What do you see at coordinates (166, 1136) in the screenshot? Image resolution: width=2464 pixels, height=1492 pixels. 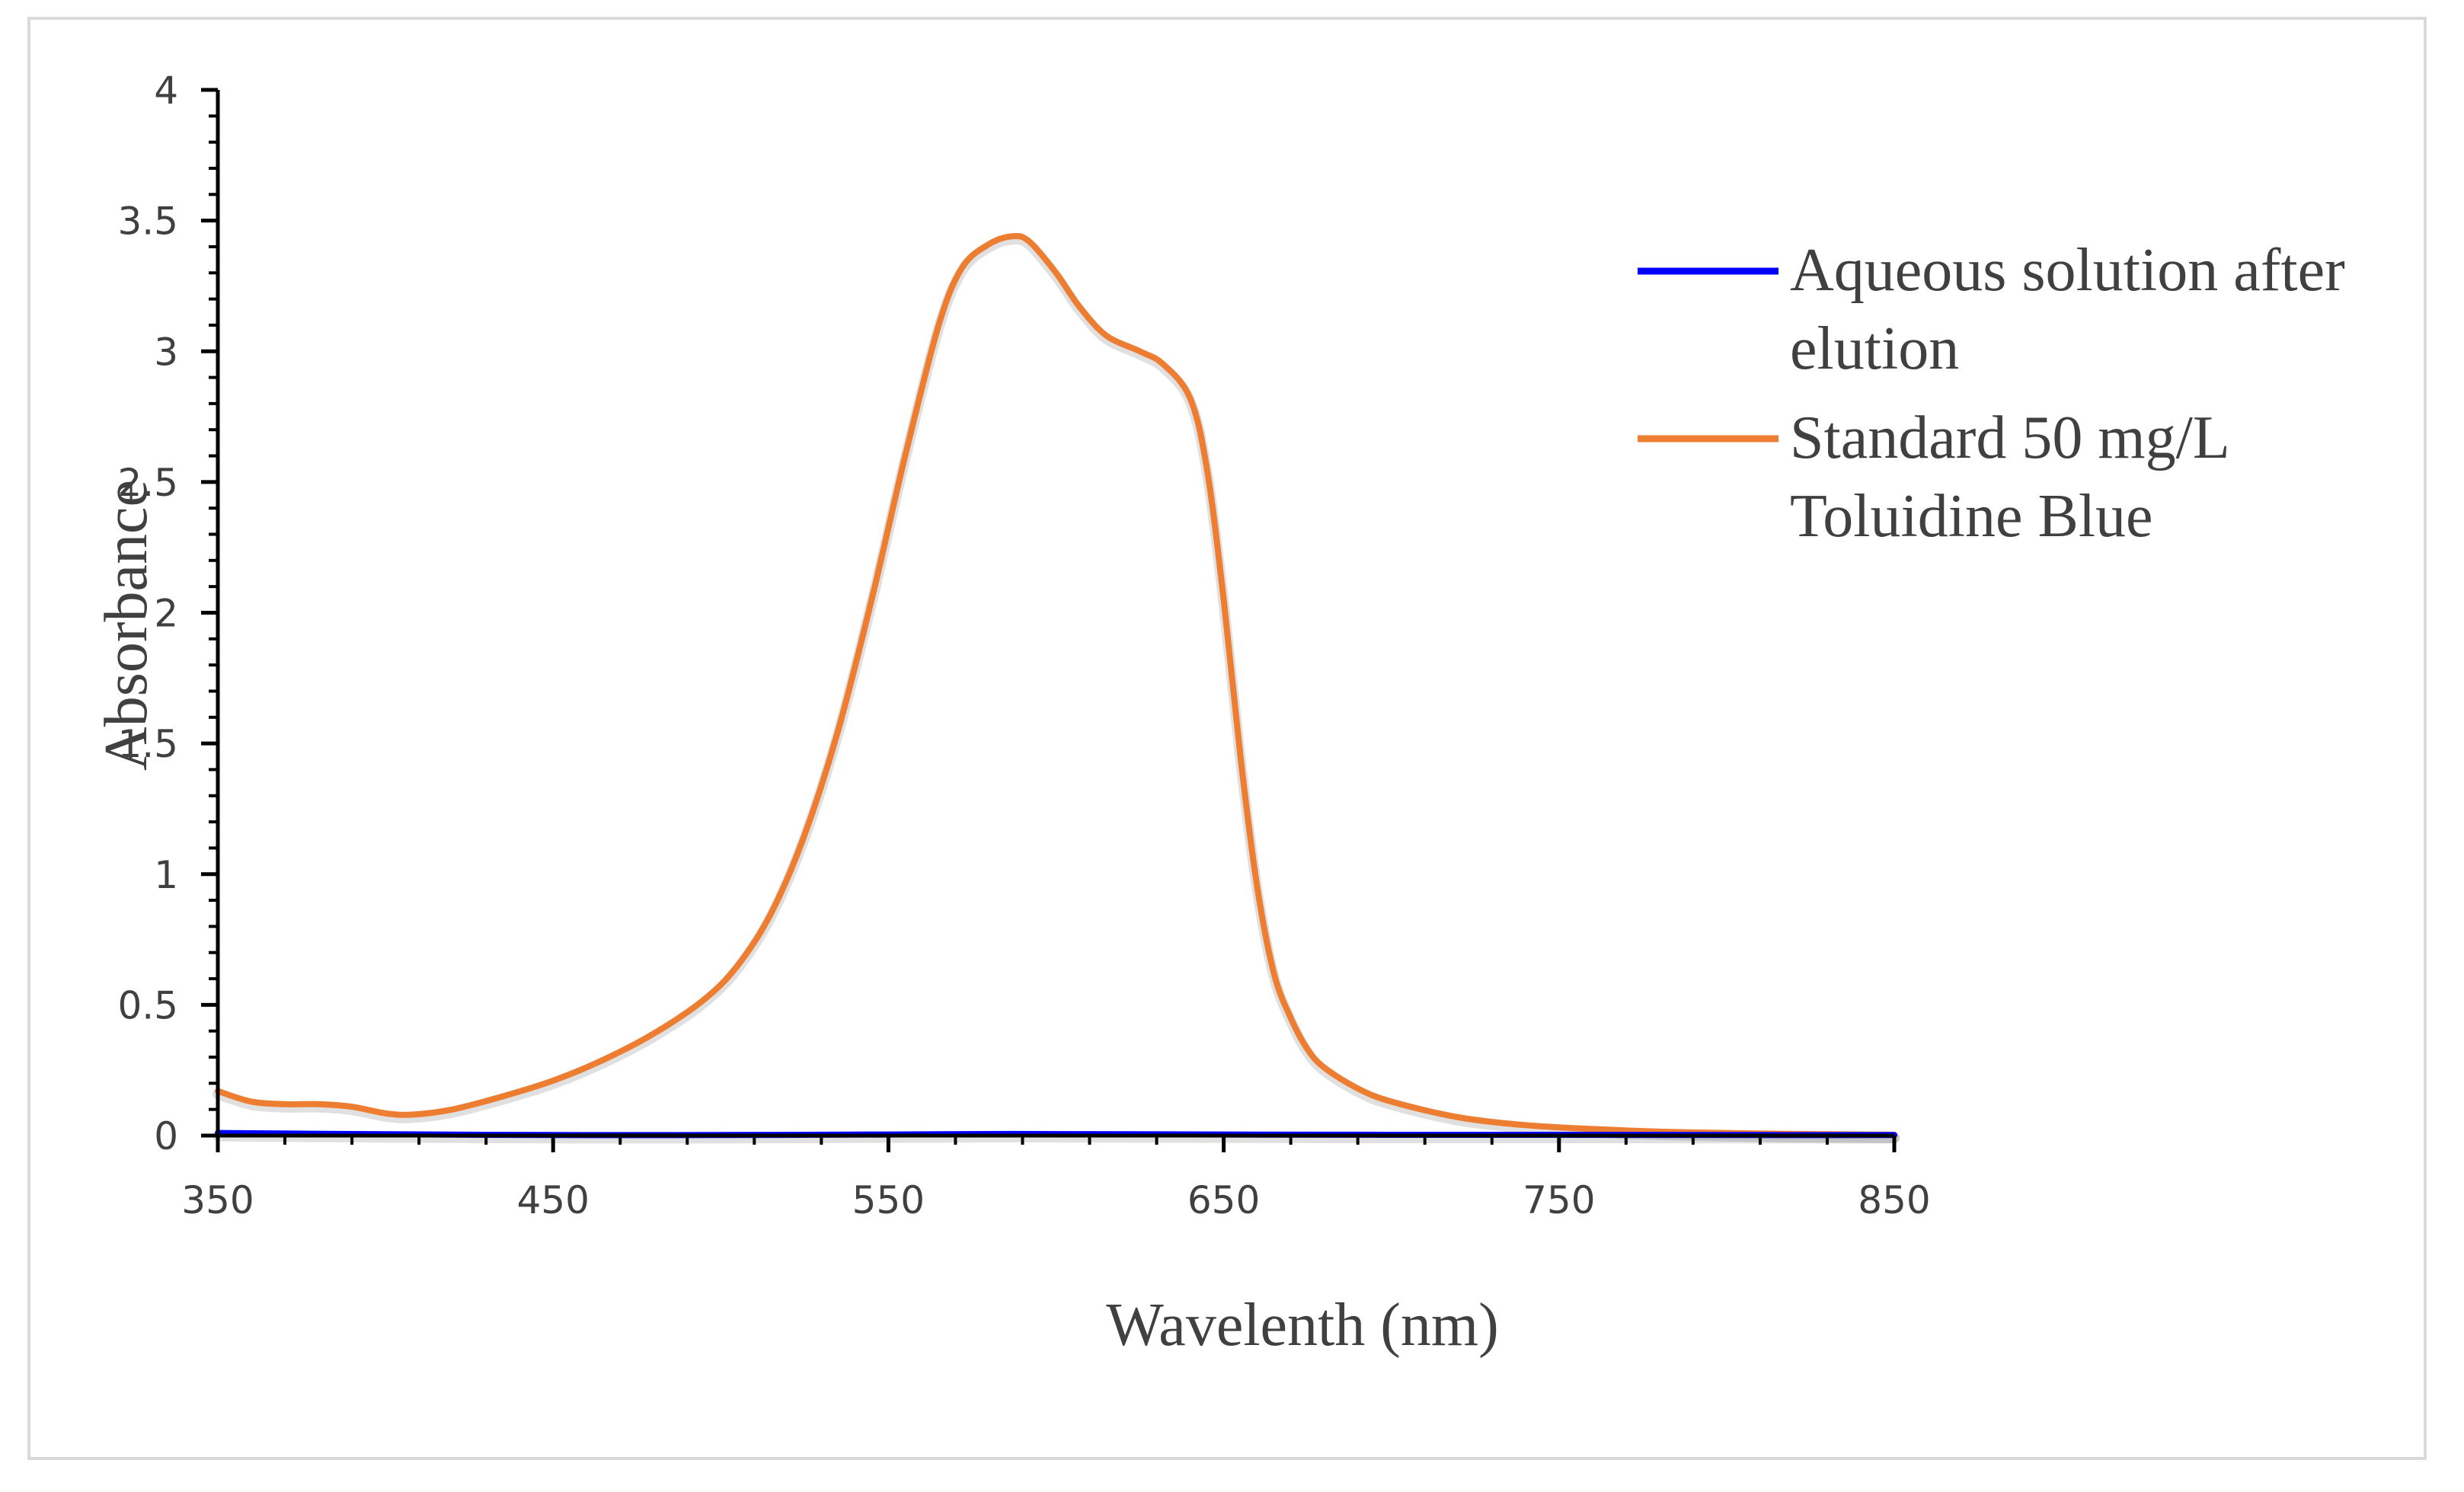 I see `y-tick-label: 0` at bounding box center [166, 1136].